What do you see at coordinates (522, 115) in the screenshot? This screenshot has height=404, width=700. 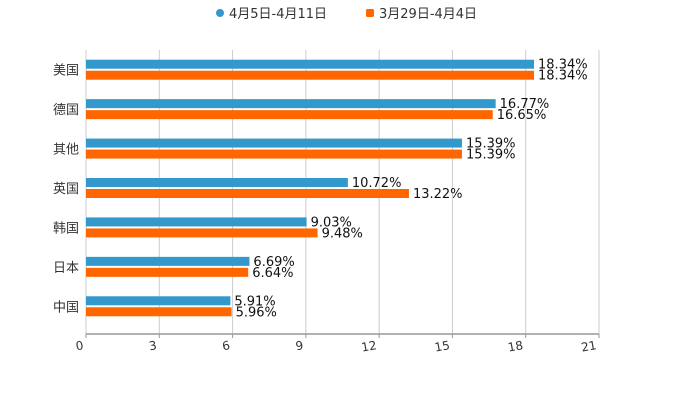 I see `data-label: 16.65%` at bounding box center [522, 115].